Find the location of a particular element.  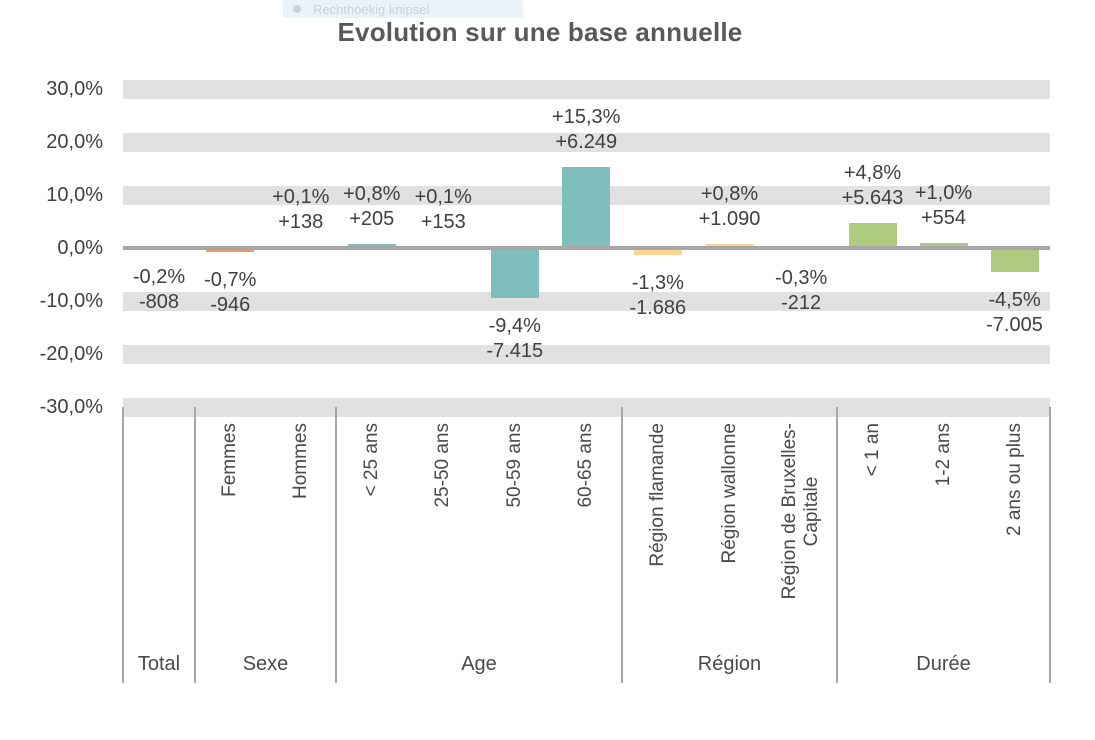

bar-1-an is located at coordinates (872, 235).